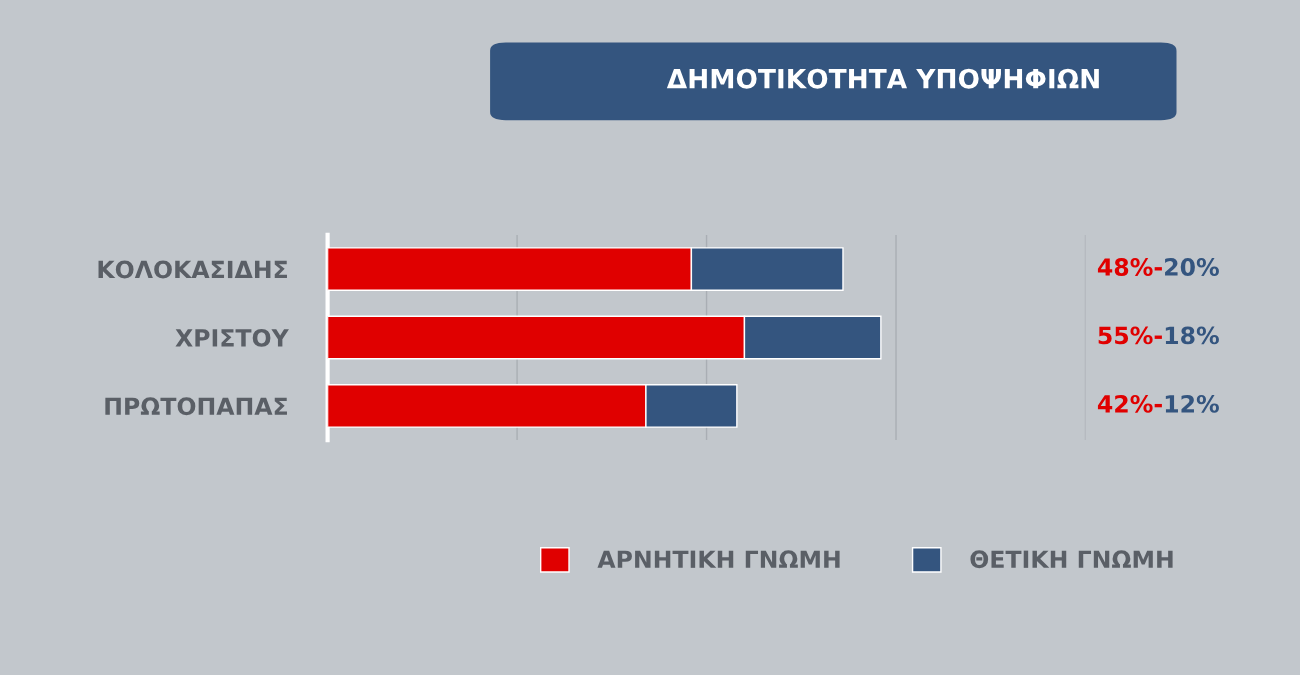  Describe the element at coordinates (1129, 403) in the screenshot. I see `data-label: 42%-` at that location.